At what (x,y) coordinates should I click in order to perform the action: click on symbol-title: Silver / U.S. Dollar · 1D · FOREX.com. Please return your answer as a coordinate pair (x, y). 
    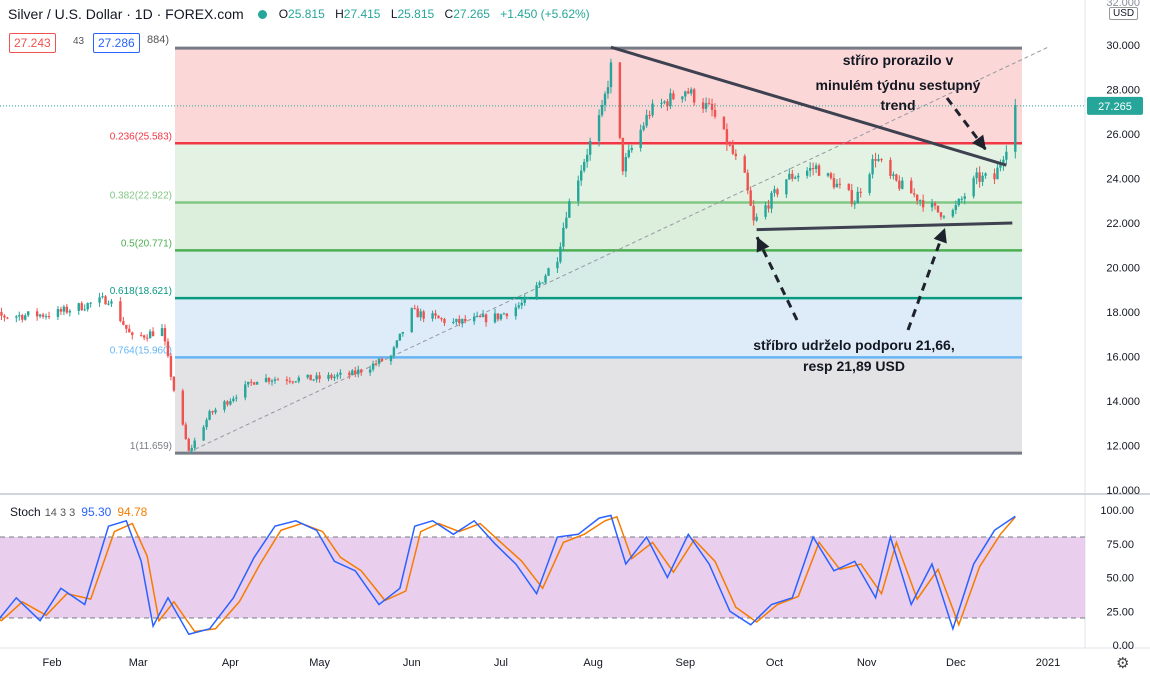
    Looking at the image, I should click on (126, 14).